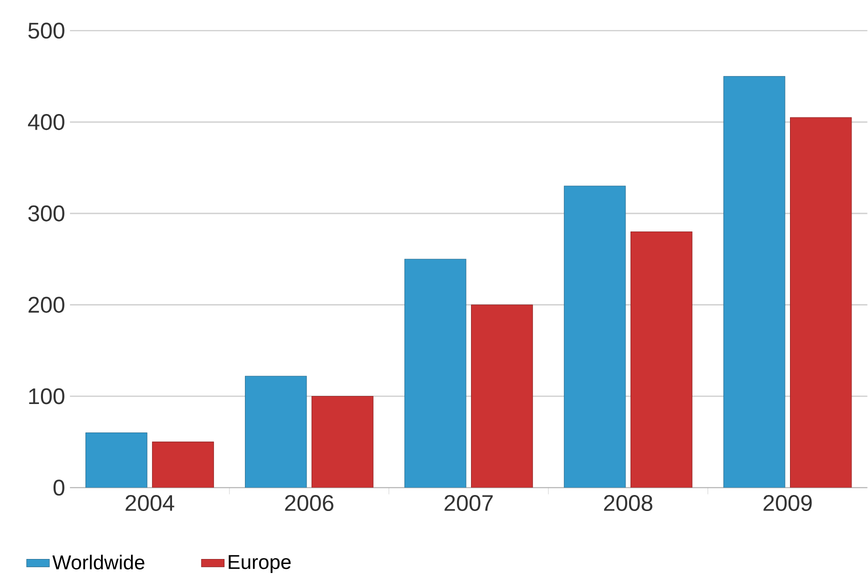 The image size is (868, 577). What do you see at coordinates (788, 503) in the screenshot?
I see `x-tick-label: 2009` at bounding box center [788, 503].